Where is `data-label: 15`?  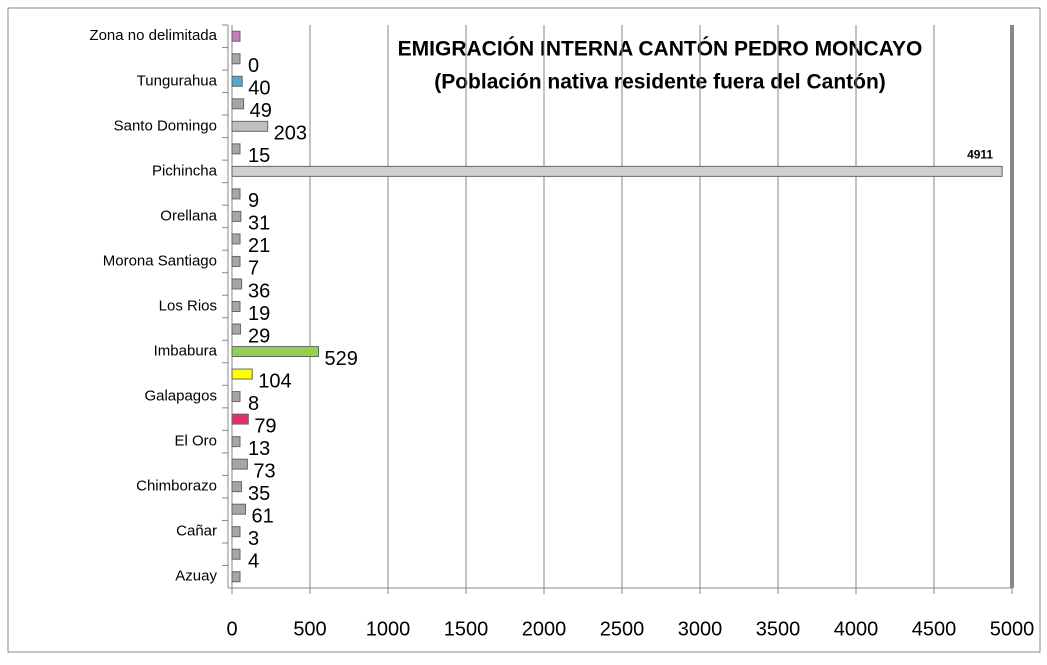 data-label: 15 is located at coordinates (259, 156).